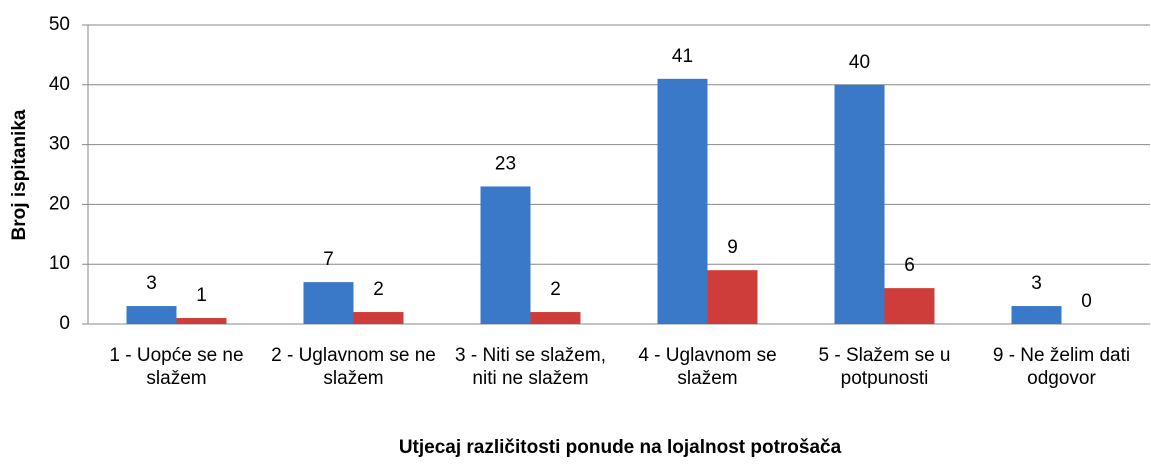 Image resolution: width=1151 pixels, height=464 pixels. Describe the element at coordinates (530, 367) in the screenshot. I see `x-tick-label: 3 - Niti se slažem, niti ne slažem` at that location.